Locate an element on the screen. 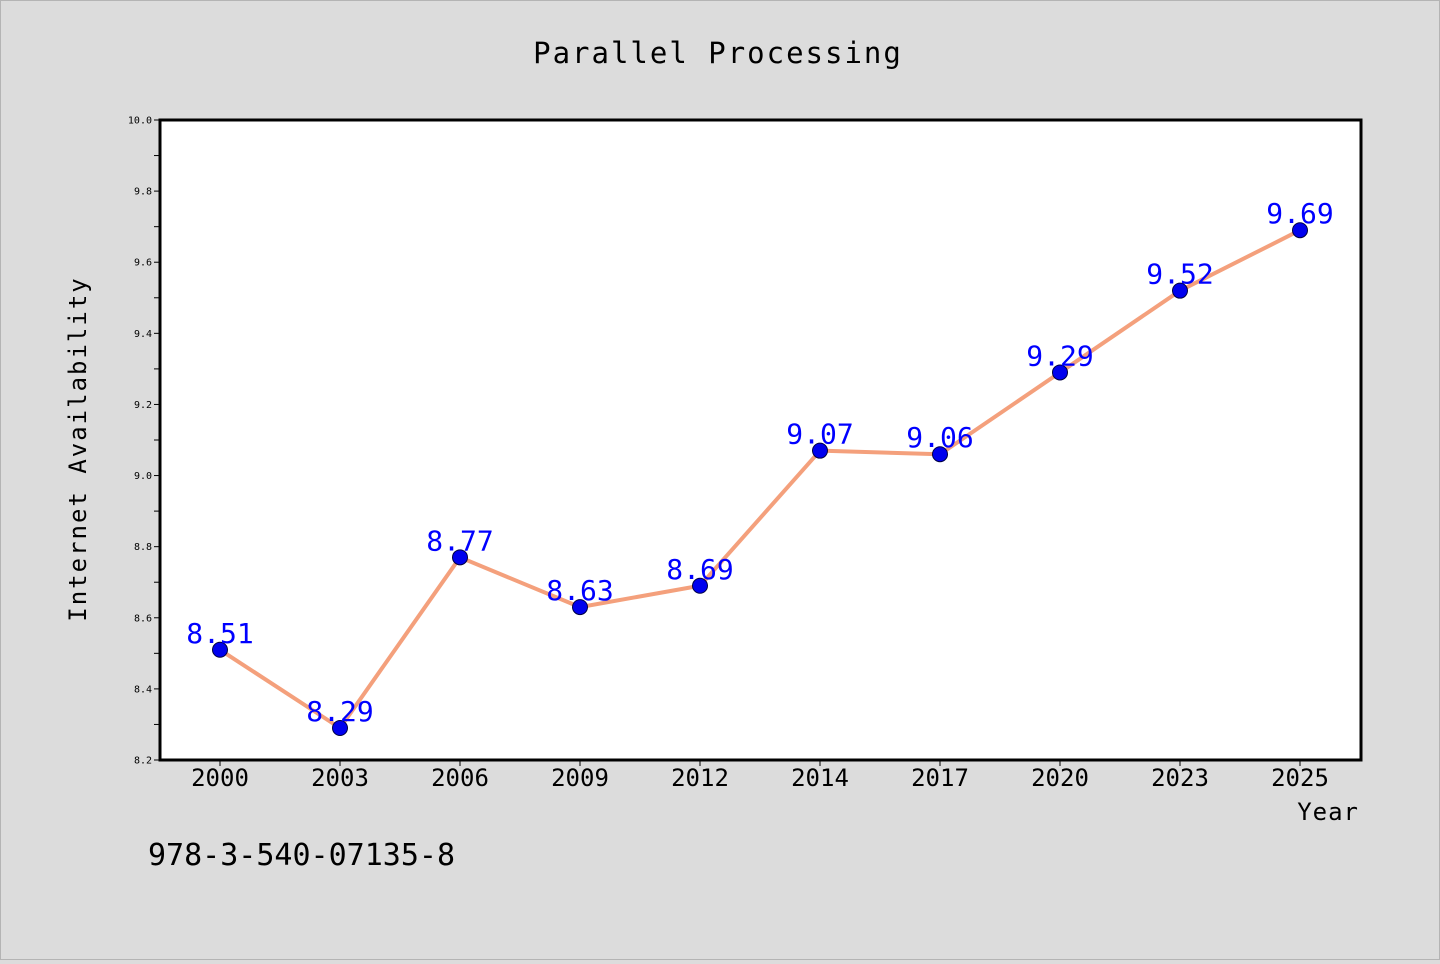 This screenshot has height=964, width=1440. data-label: 8.51 is located at coordinates (219, 633).